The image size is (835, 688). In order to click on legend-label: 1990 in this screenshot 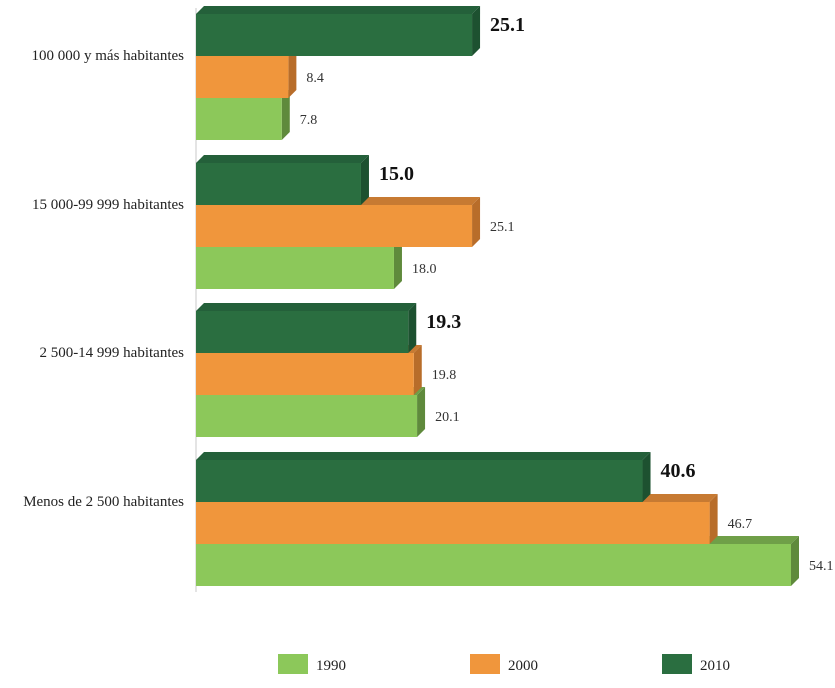, I will do `click(331, 666)`.